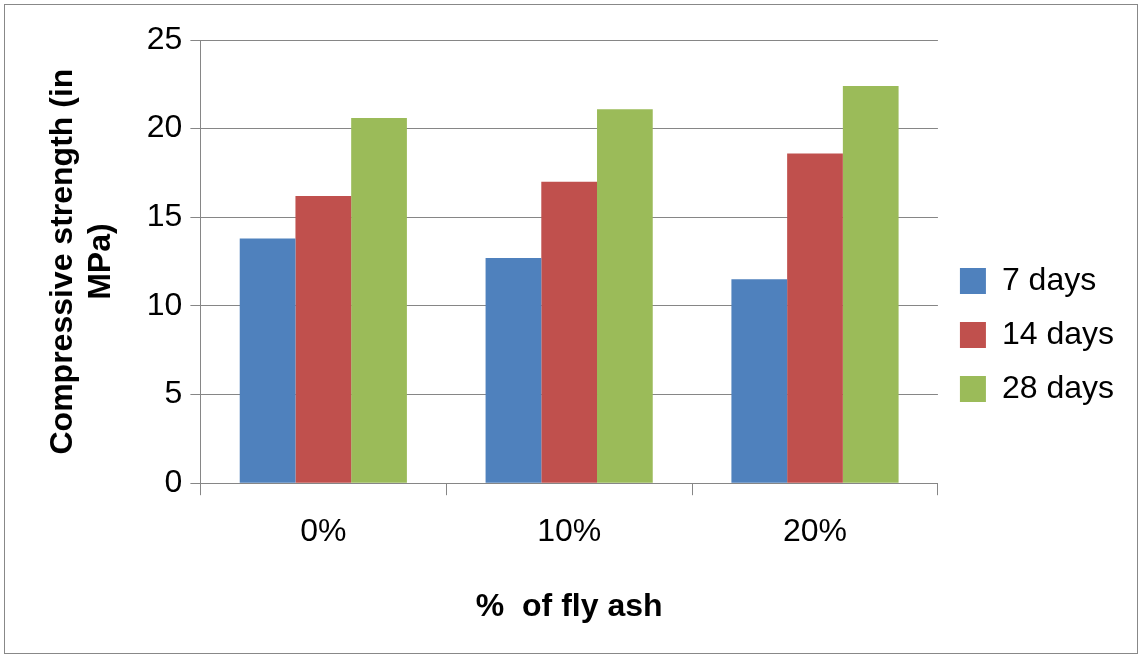 This screenshot has height=660, width=1144. I want to click on legend-label: 28 days, so click(1057, 386).